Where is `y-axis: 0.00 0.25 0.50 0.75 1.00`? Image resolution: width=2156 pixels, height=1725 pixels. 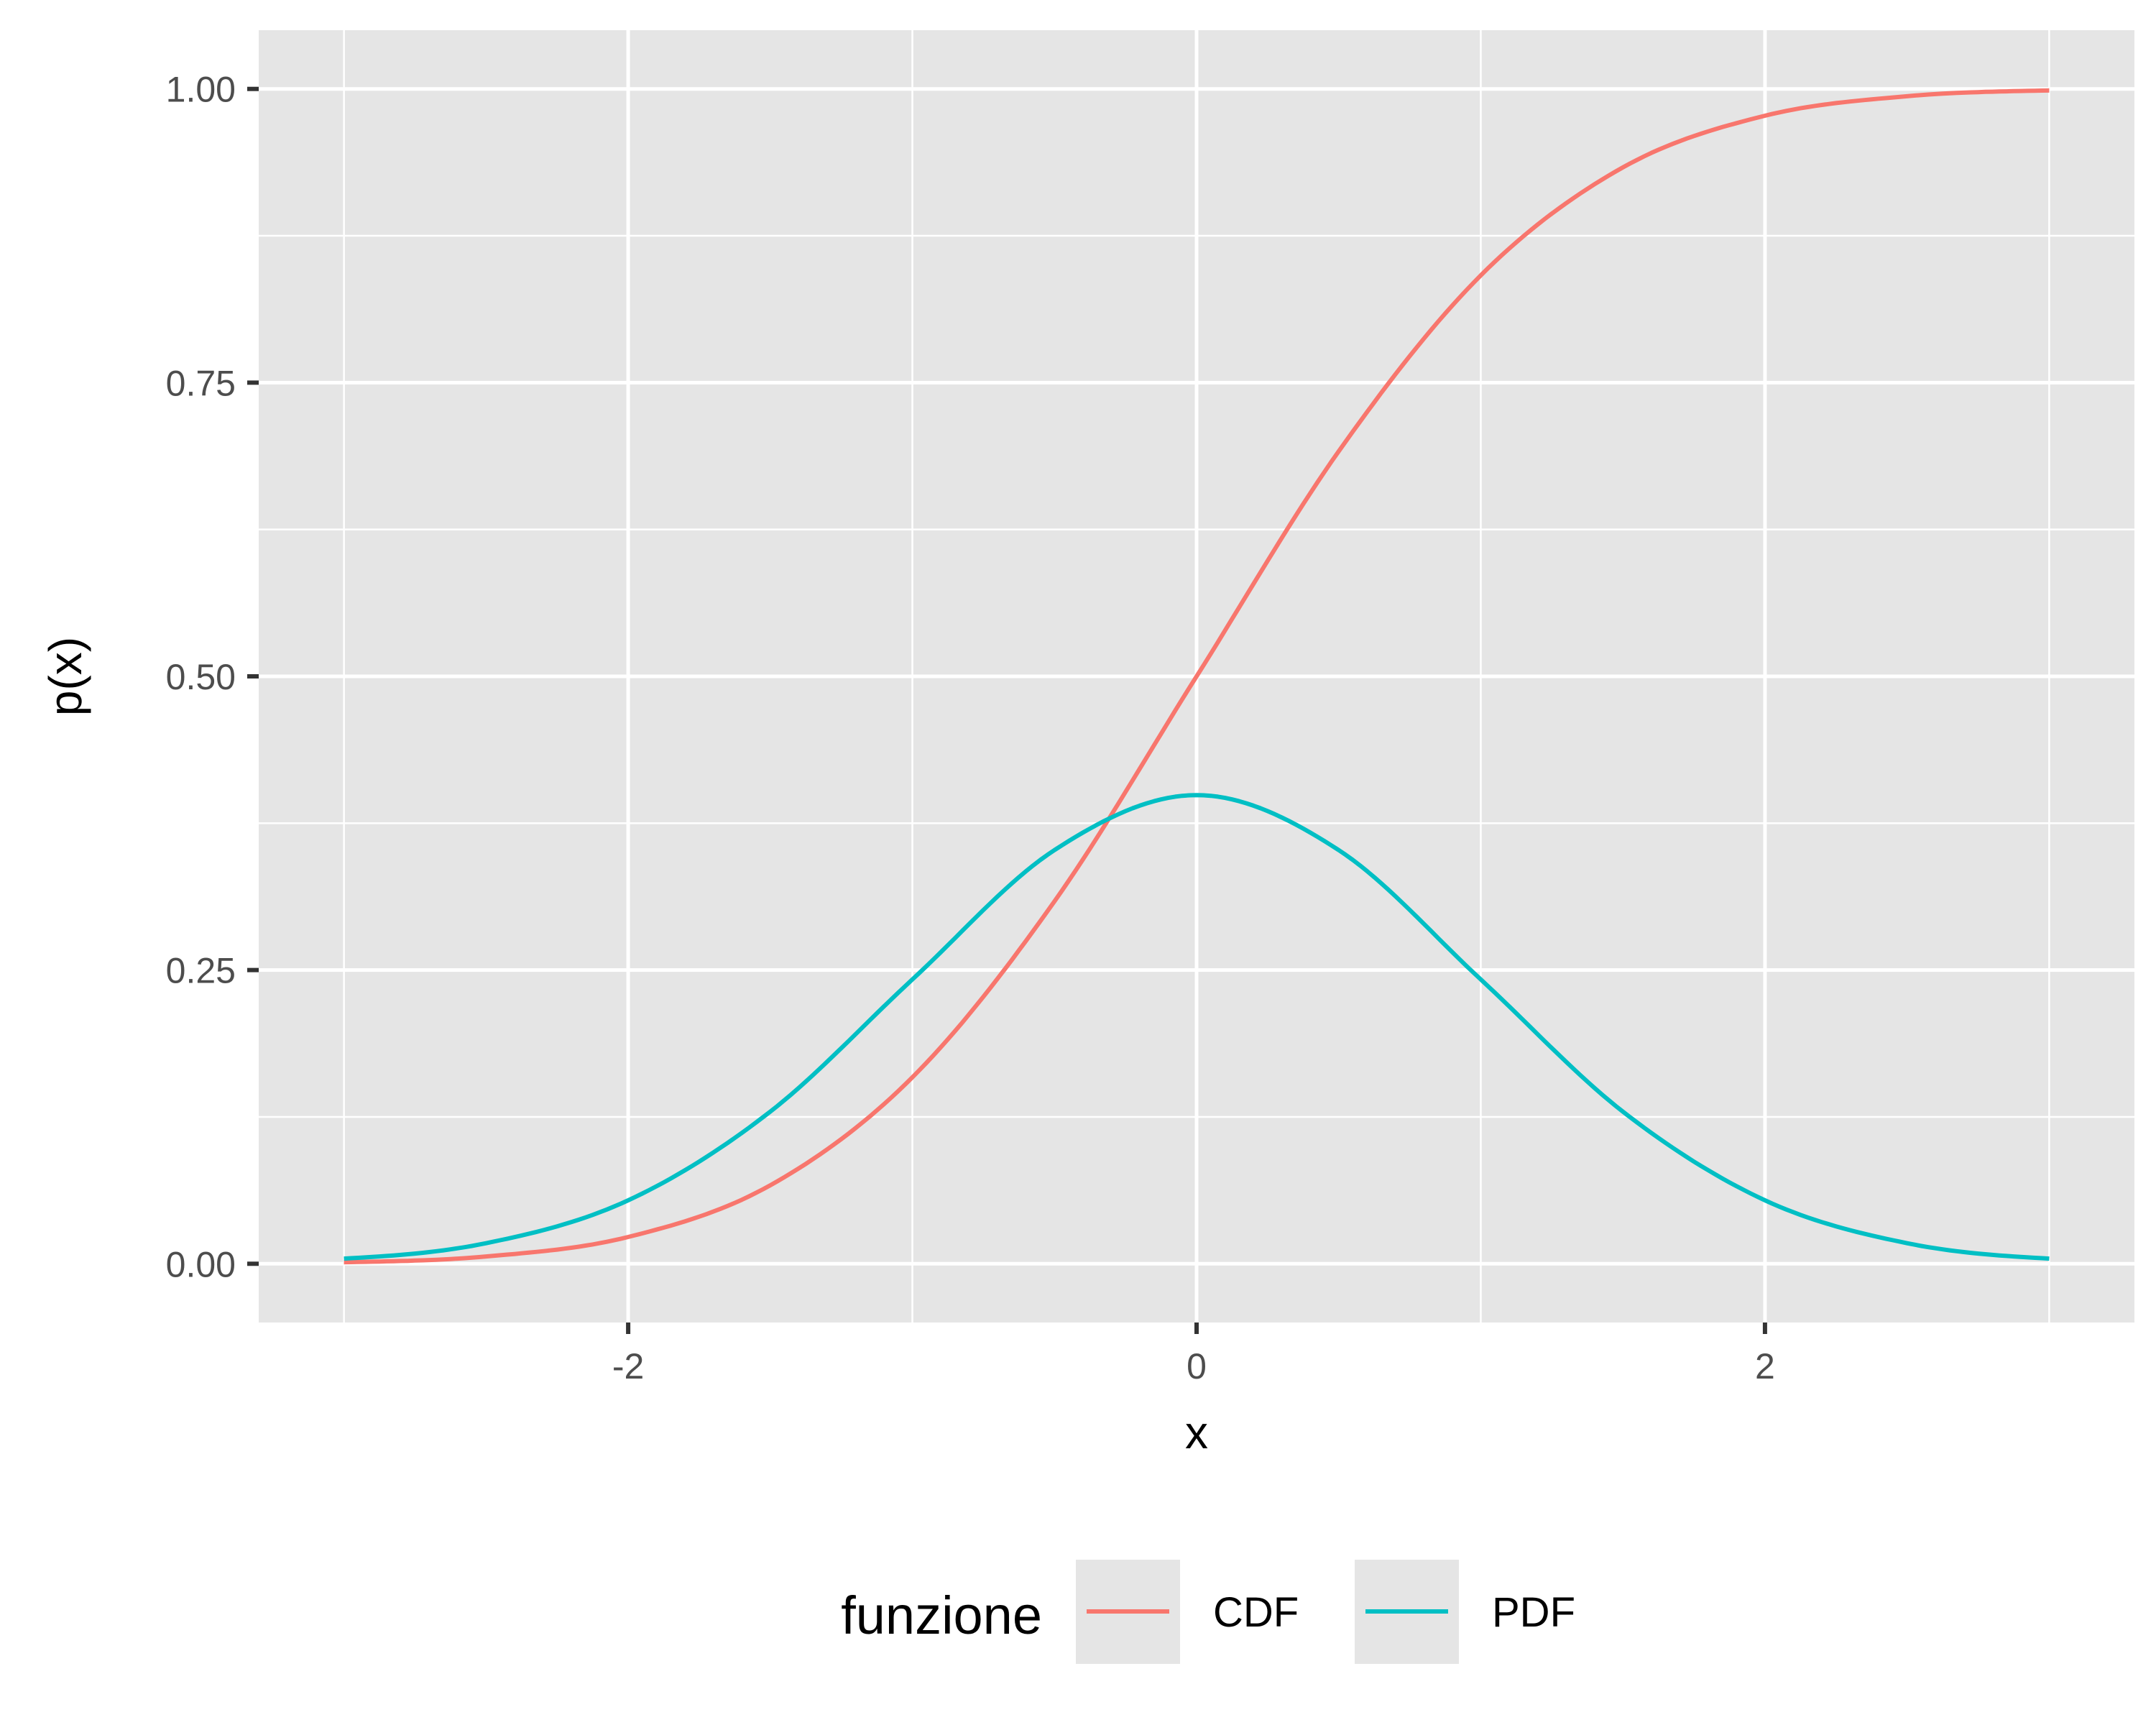
y-axis: 0.00 0.25 0.50 0.75 1.00 is located at coordinates (213, 677).